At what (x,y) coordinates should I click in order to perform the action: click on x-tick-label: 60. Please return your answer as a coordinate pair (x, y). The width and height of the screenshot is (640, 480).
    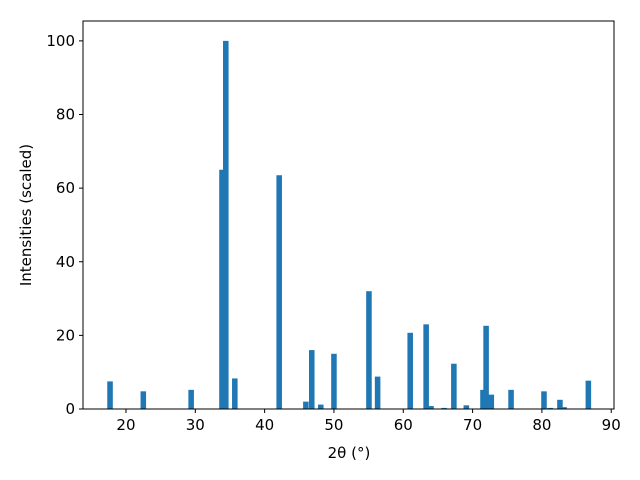
    Looking at the image, I should click on (403, 425).